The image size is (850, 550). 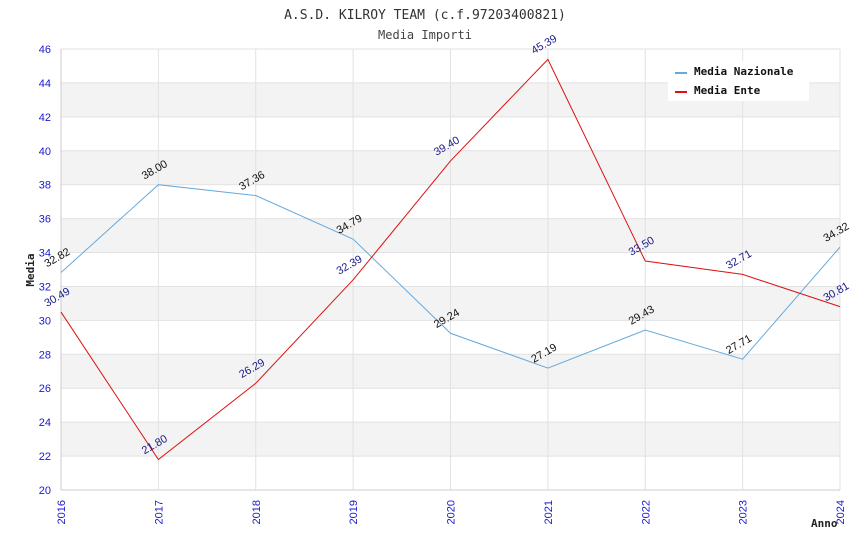 I want to click on legend-box, so click(x=738, y=81).